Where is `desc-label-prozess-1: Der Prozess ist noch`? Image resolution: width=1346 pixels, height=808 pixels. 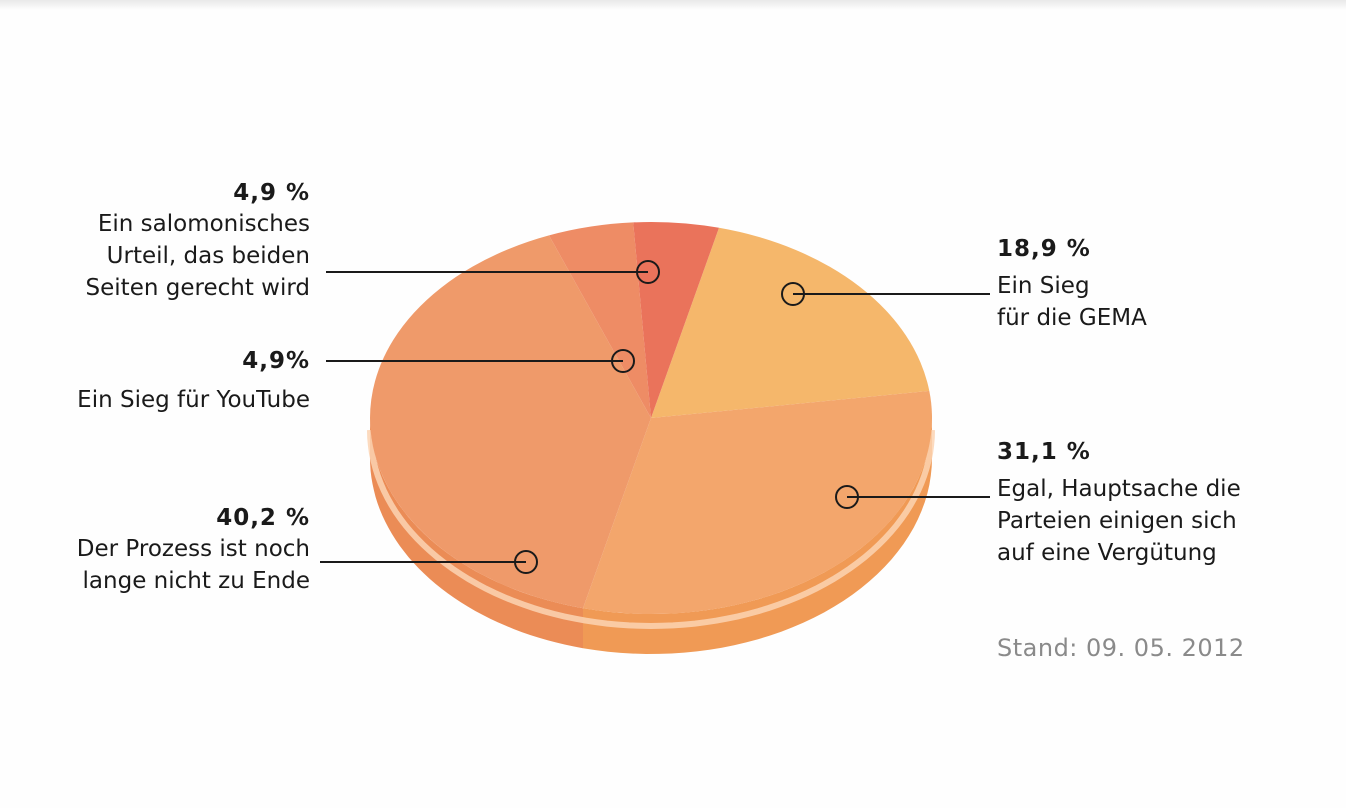
desc-label-prozess-1: Der Prozess ist noch is located at coordinates (193, 549).